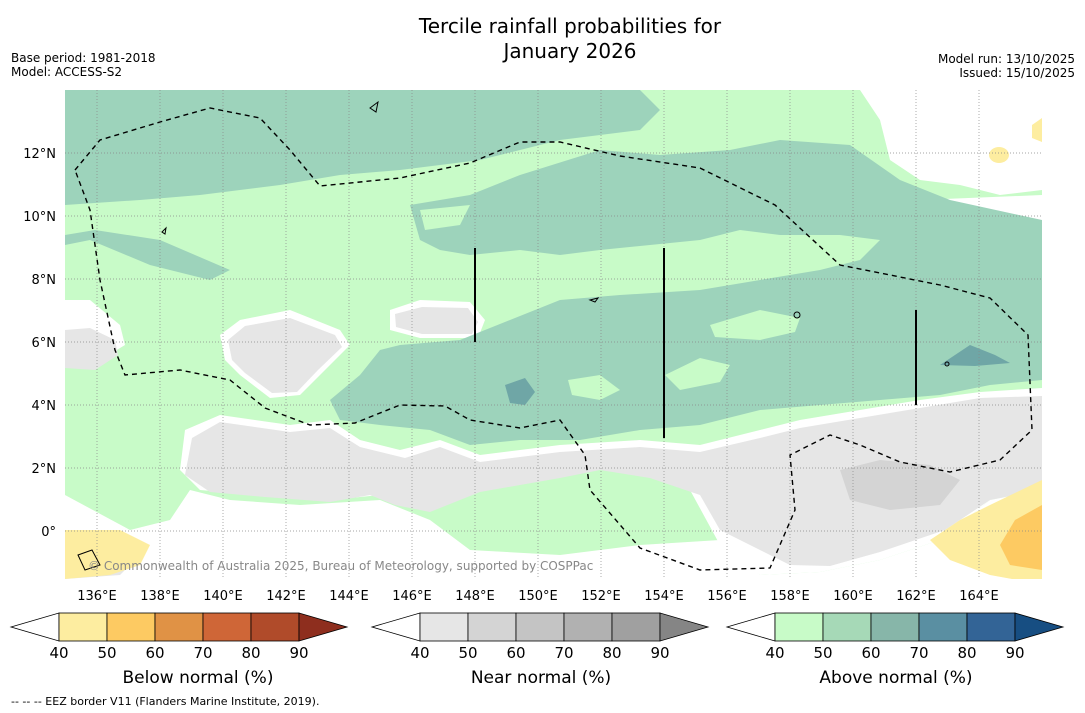 The width and height of the screenshot is (1085, 713). I want to click on model-run-date: Model run: 13/10/2025, so click(1006, 59).